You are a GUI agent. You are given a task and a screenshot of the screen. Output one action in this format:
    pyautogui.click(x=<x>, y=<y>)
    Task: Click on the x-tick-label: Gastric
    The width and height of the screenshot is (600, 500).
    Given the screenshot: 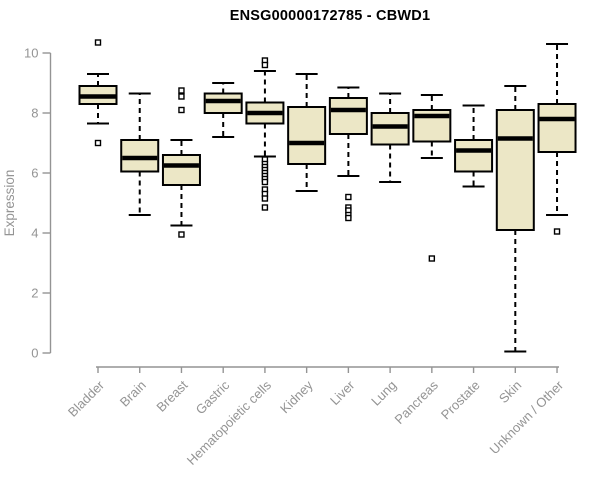 What is the action you would take?
    pyautogui.click(x=213, y=397)
    